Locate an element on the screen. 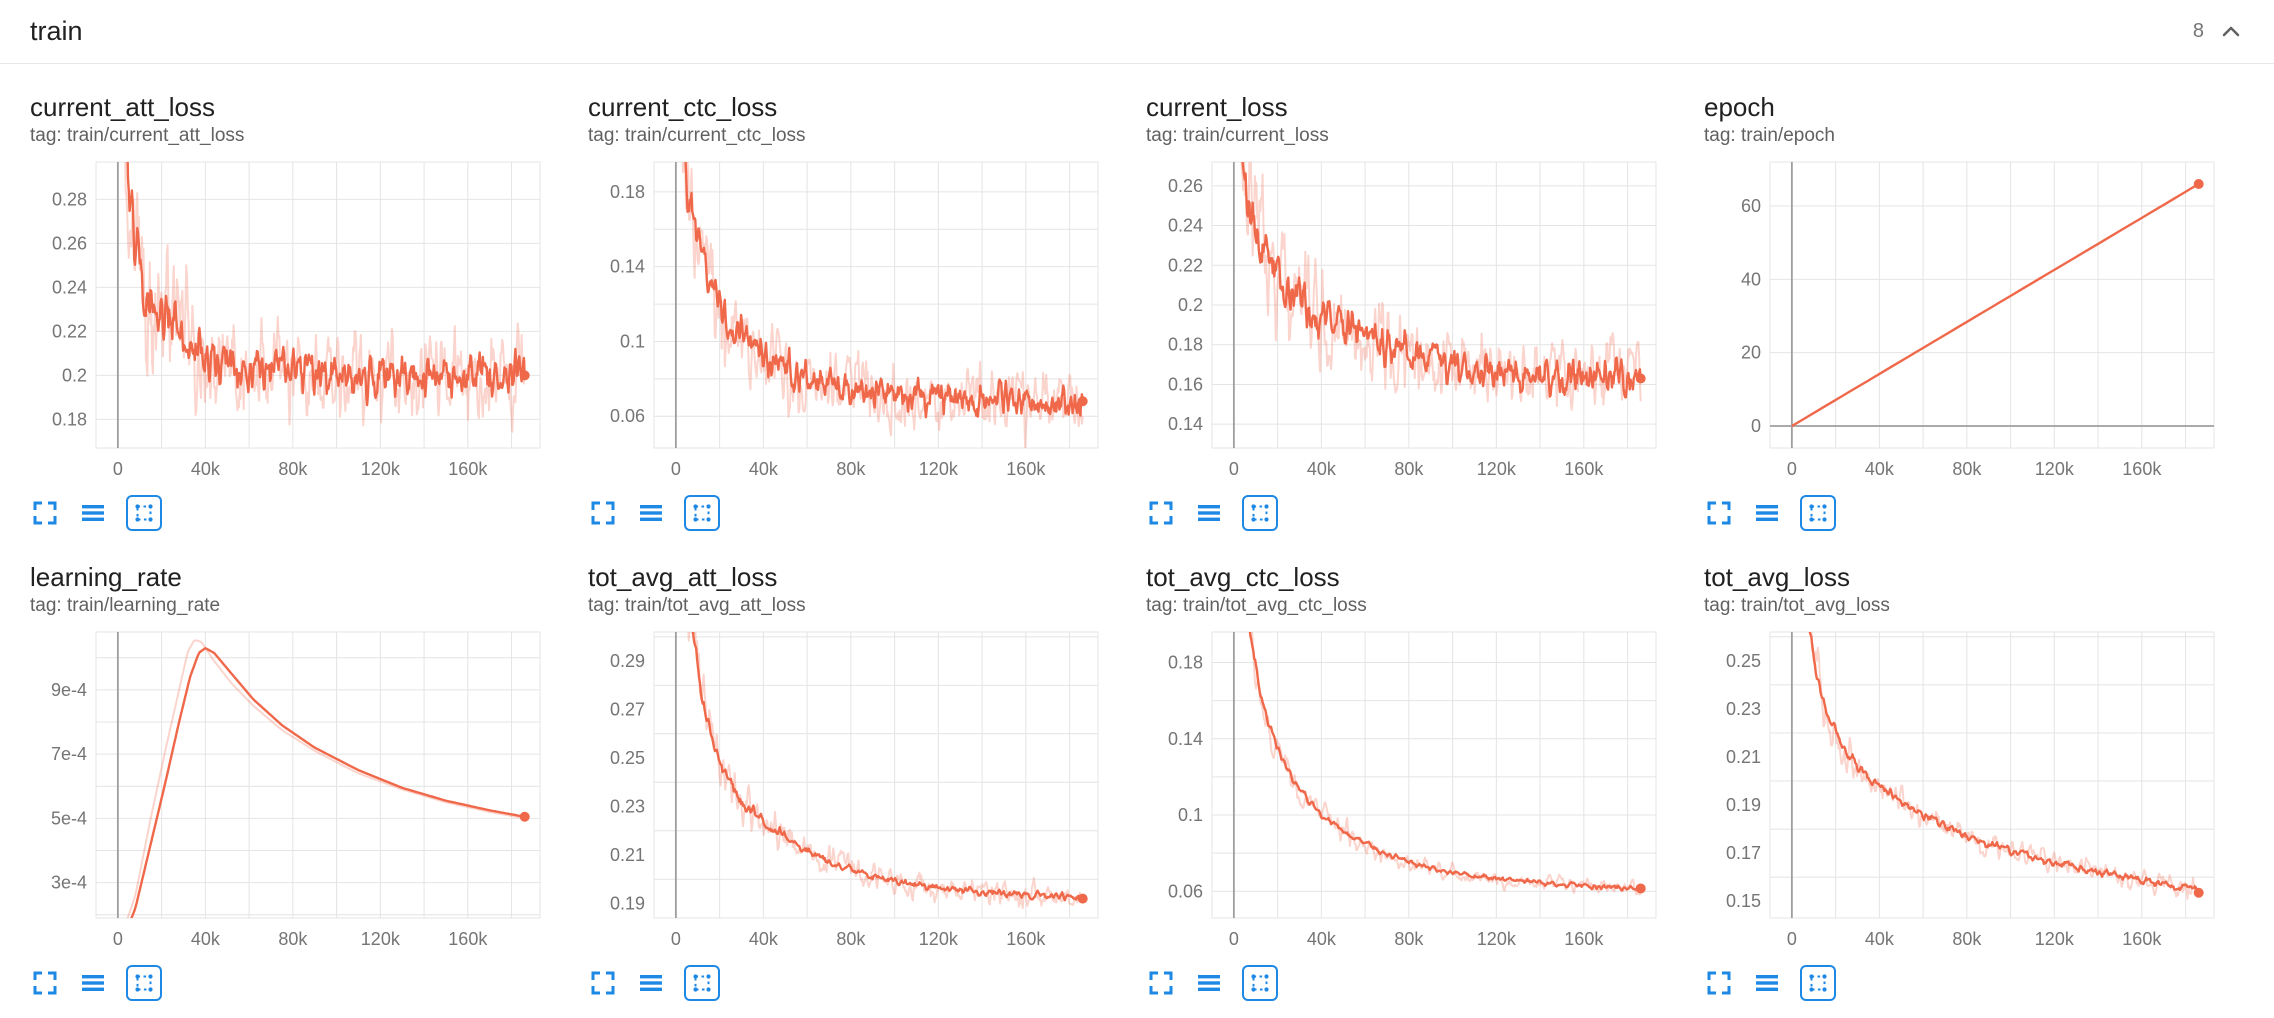  collapse-section-button is located at coordinates (2231, 32).